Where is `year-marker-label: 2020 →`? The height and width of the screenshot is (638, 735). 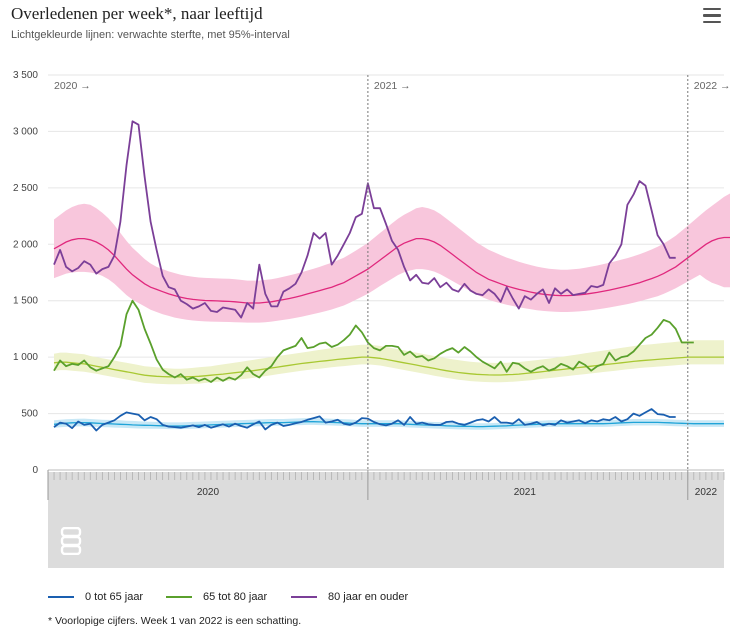
year-marker-label: 2020 → is located at coordinates (72, 86).